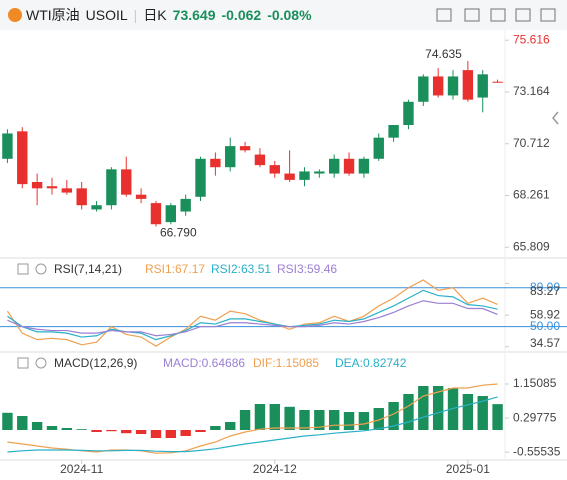  I want to click on header: WTI原油 USOIL | 日K 73.649 -0.062 -0.08%, so click(283, 15).